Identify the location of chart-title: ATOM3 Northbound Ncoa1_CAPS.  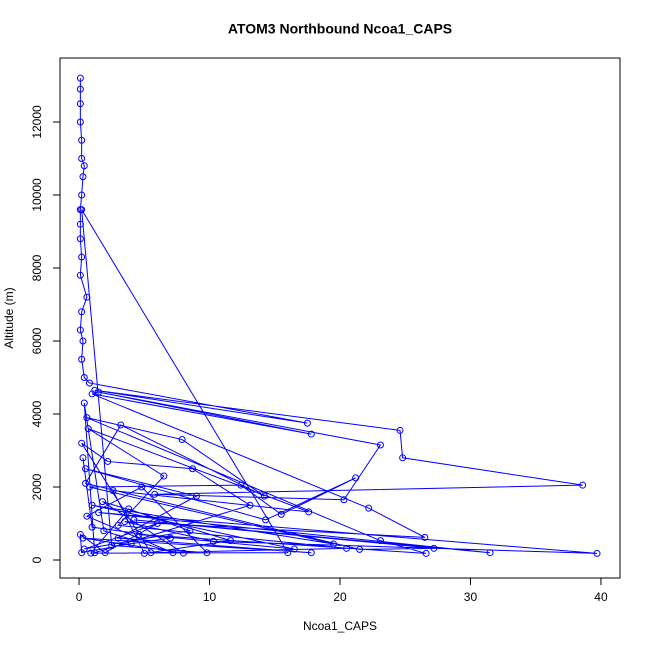
(340, 29).